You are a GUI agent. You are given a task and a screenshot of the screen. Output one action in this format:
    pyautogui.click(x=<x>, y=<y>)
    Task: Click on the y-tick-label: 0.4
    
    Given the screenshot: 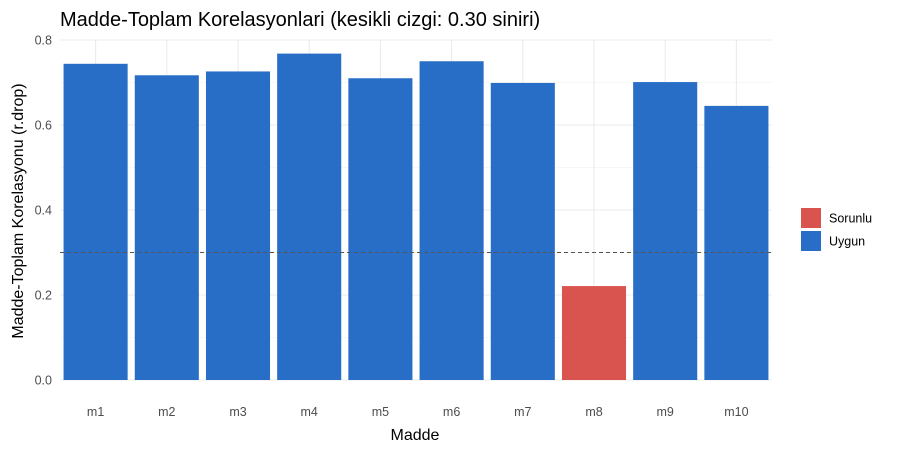 What is the action you would take?
    pyautogui.click(x=43, y=211)
    